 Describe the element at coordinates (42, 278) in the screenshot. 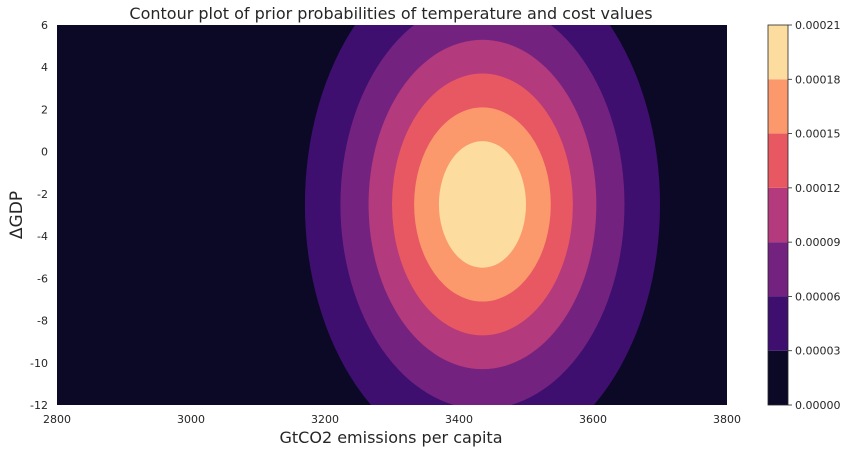

I see `y-tick-label: -6` at that location.